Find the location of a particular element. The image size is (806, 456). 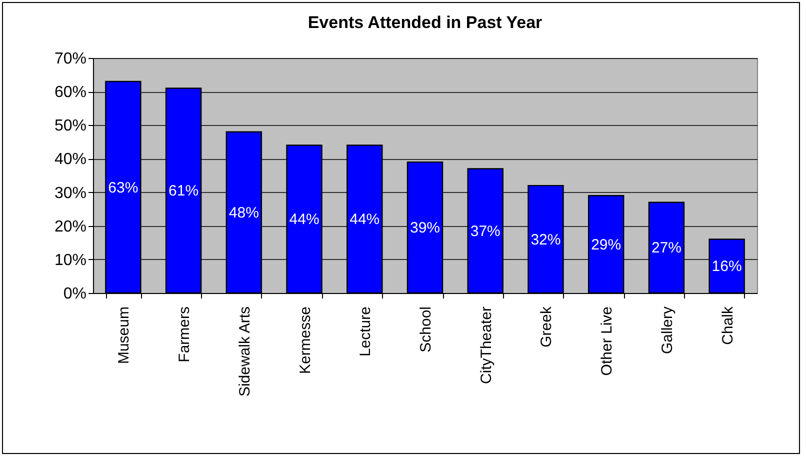

x-tick-label: Gallery is located at coordinates (667, 330).